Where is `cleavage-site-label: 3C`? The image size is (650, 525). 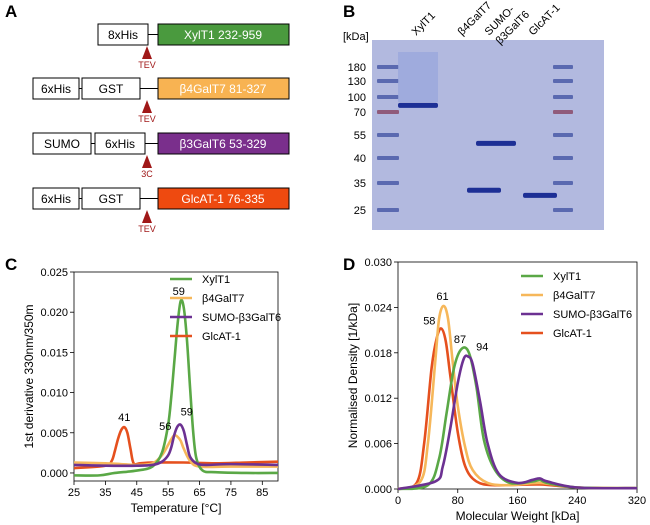 cleavage-site-label: 3C is located at coordinates (147, 174).